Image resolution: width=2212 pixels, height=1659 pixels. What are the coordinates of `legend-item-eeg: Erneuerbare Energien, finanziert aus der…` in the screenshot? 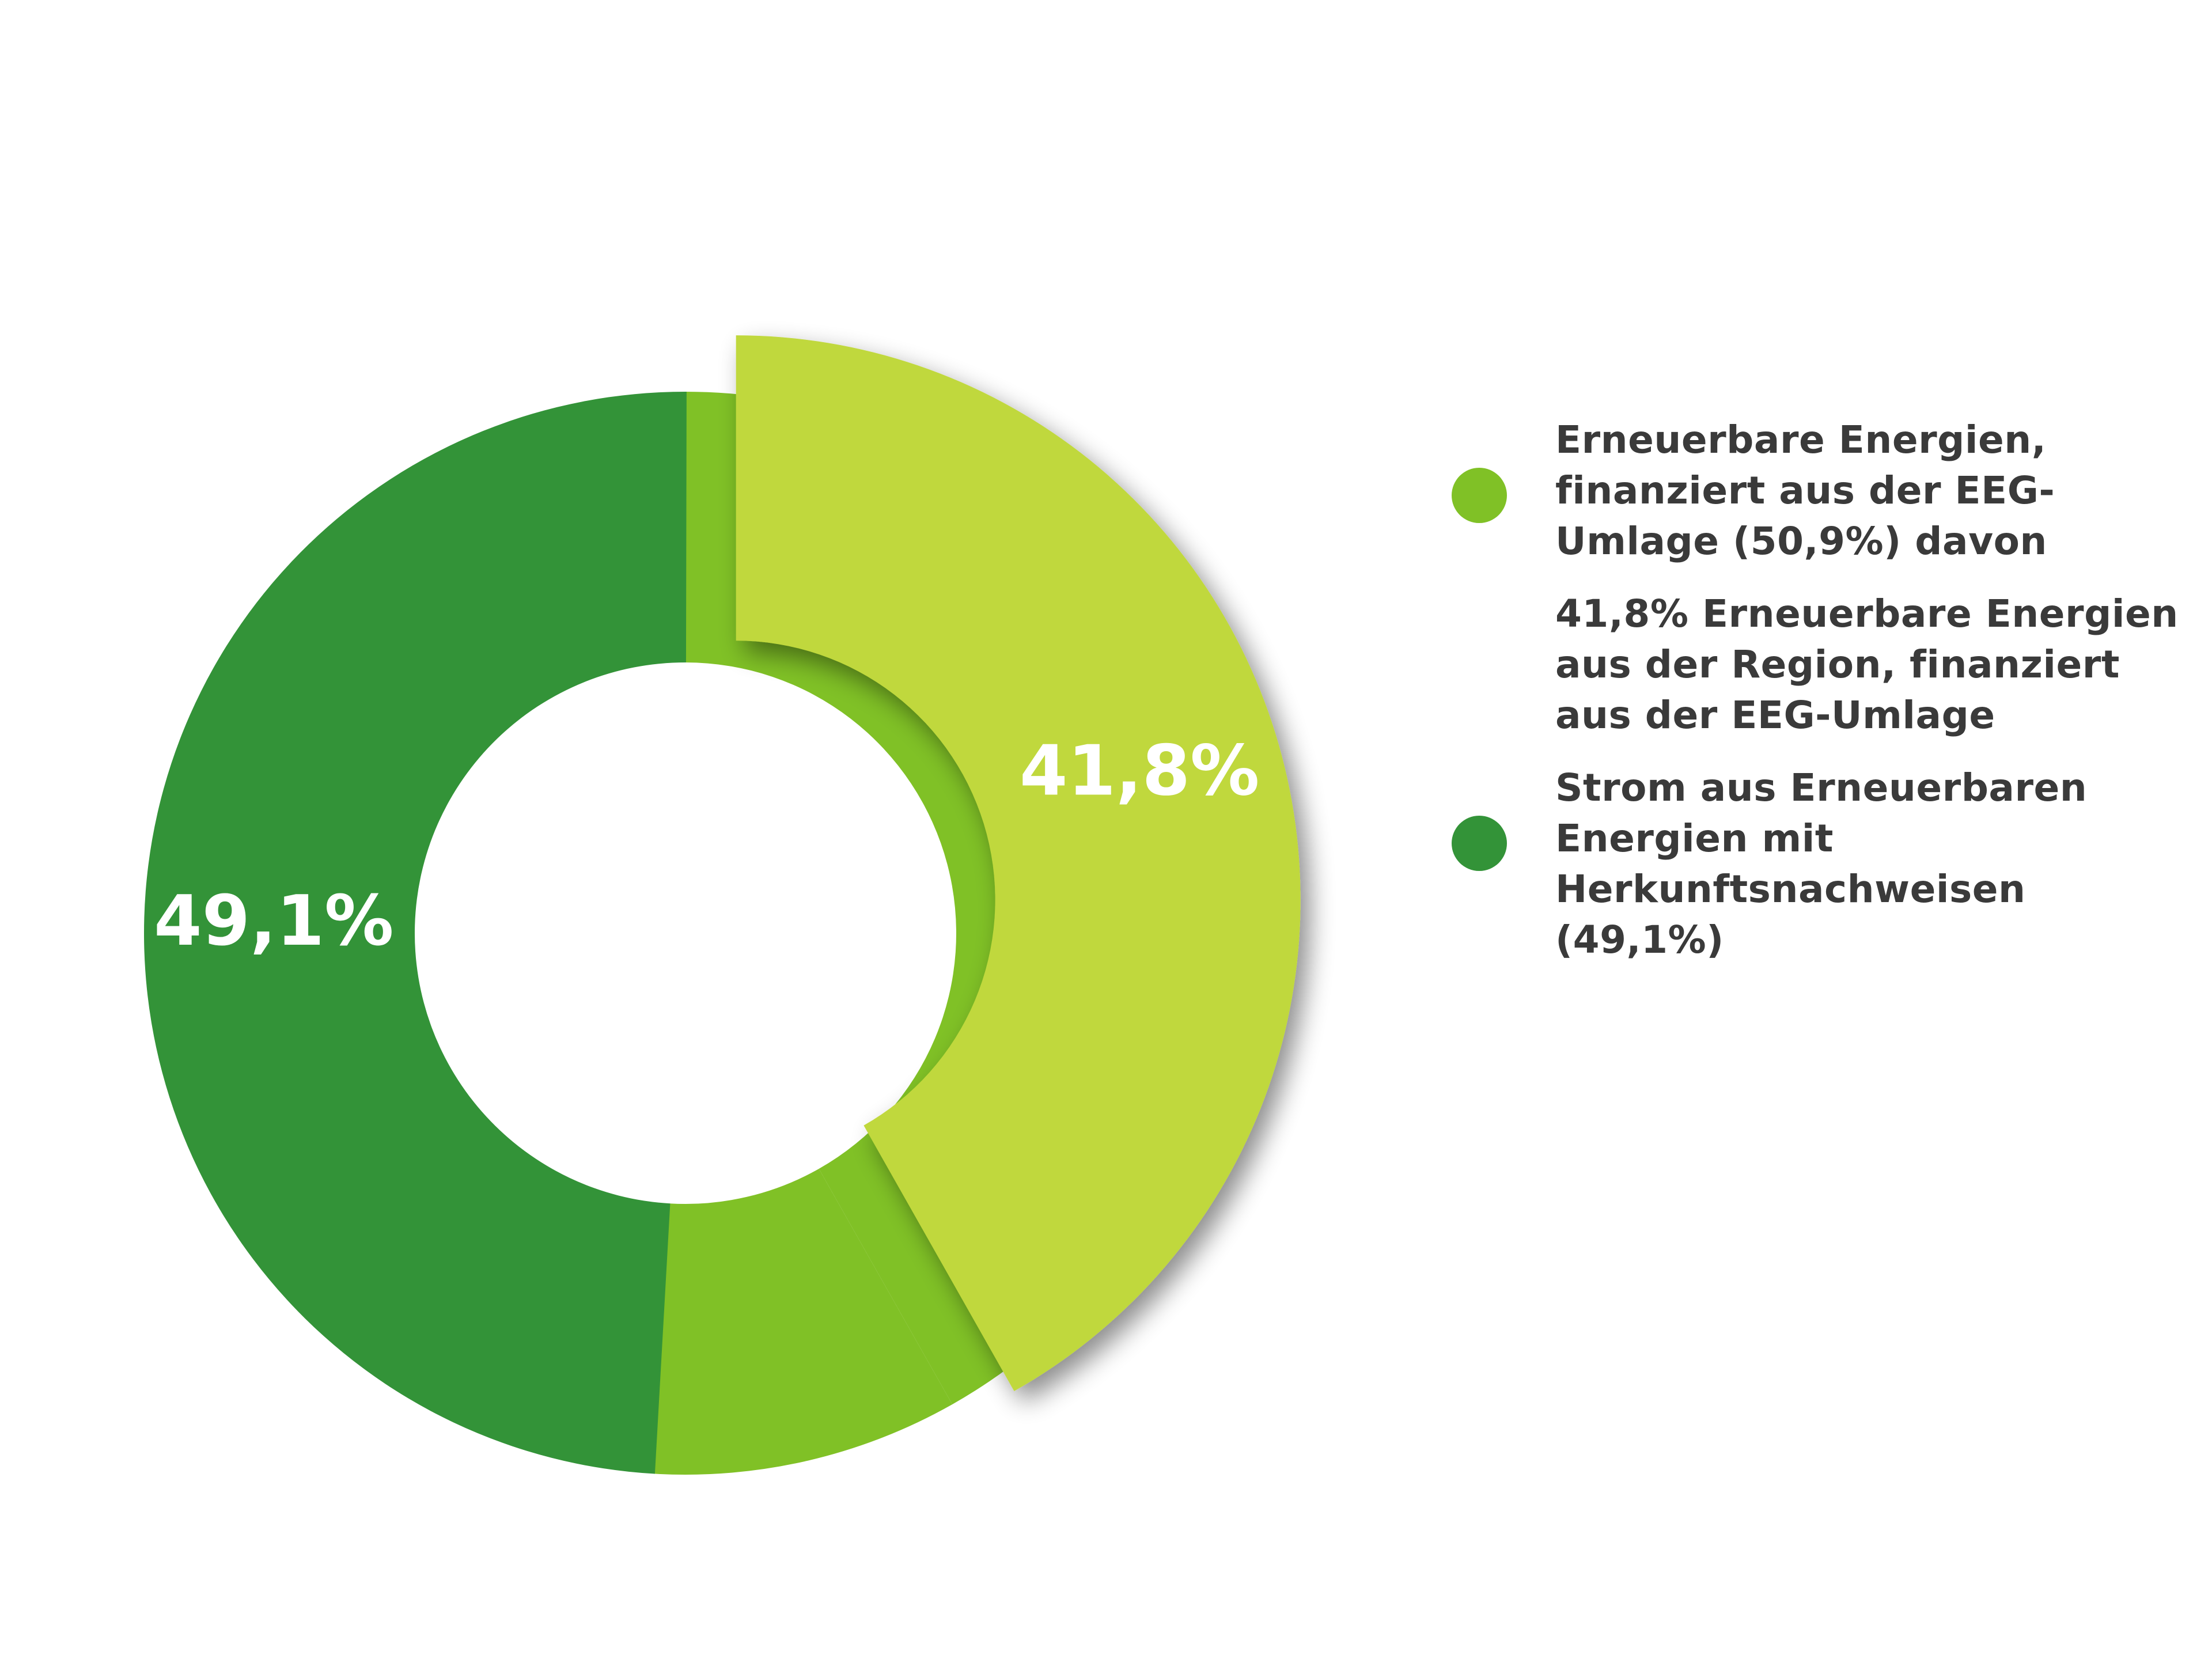 It's located at (1826, 491).